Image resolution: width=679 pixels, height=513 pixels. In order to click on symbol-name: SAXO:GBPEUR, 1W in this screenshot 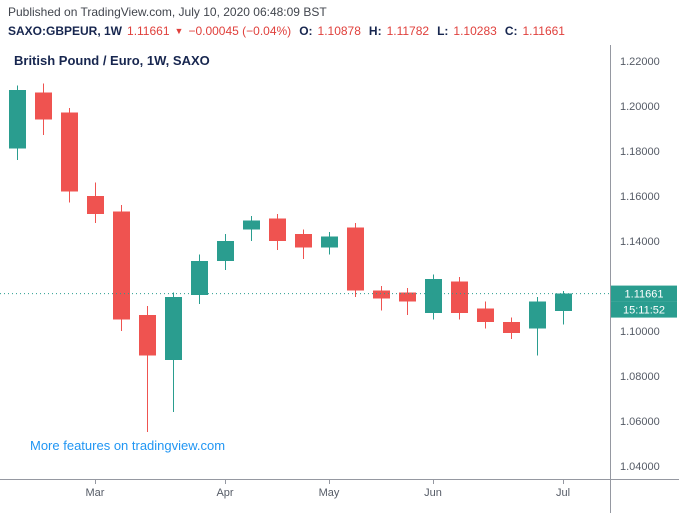, I will do `click(65, 31)`.